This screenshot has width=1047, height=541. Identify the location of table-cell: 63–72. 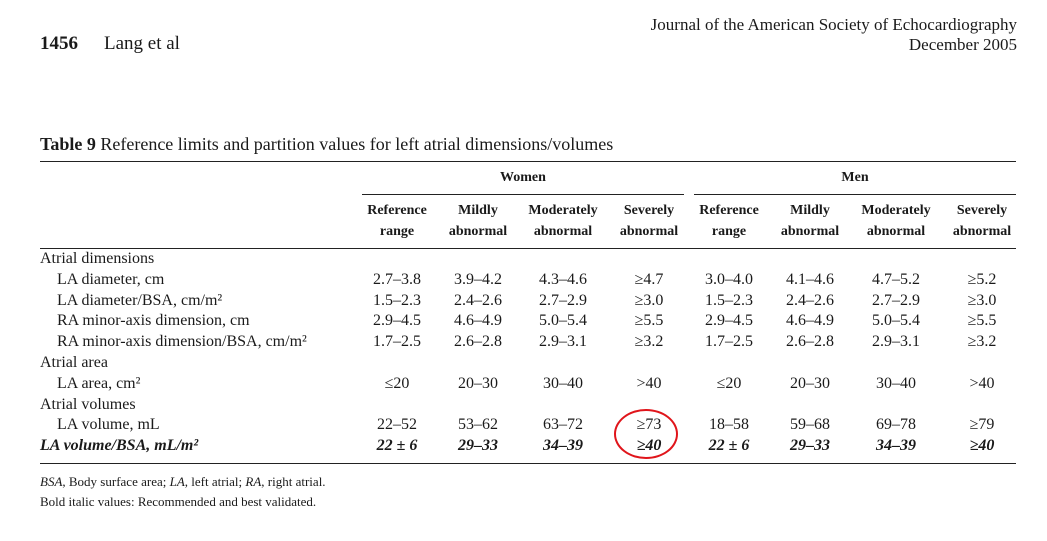
(563, 425).